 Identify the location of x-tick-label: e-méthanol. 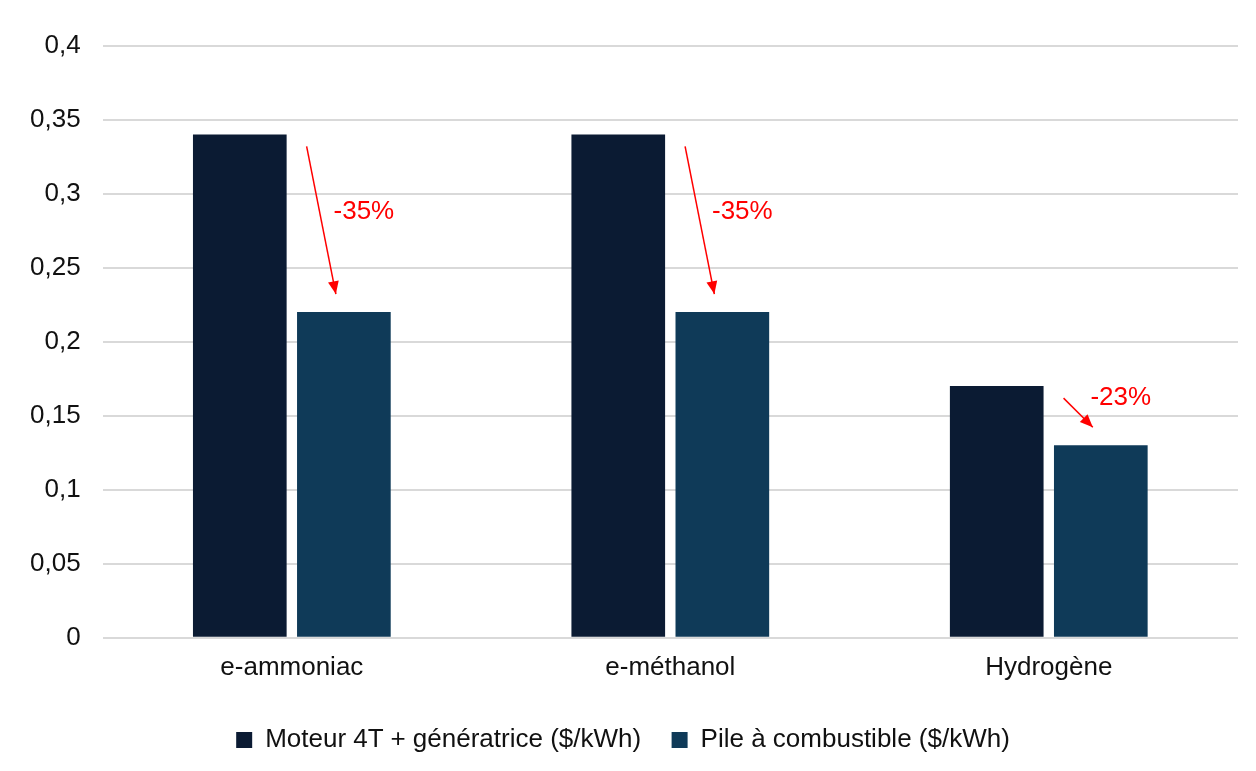
(670, 665).